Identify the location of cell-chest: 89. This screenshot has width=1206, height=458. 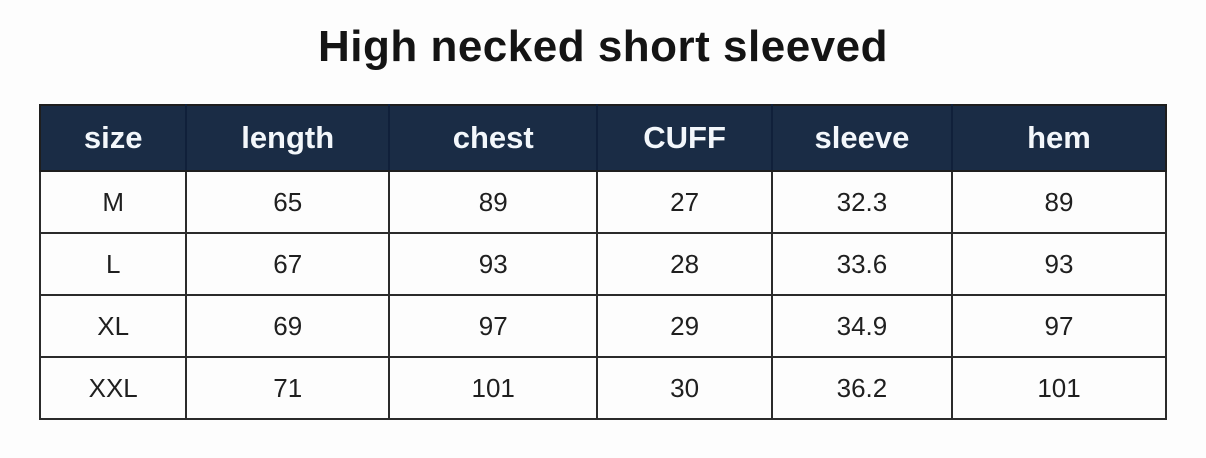
(493, 202).